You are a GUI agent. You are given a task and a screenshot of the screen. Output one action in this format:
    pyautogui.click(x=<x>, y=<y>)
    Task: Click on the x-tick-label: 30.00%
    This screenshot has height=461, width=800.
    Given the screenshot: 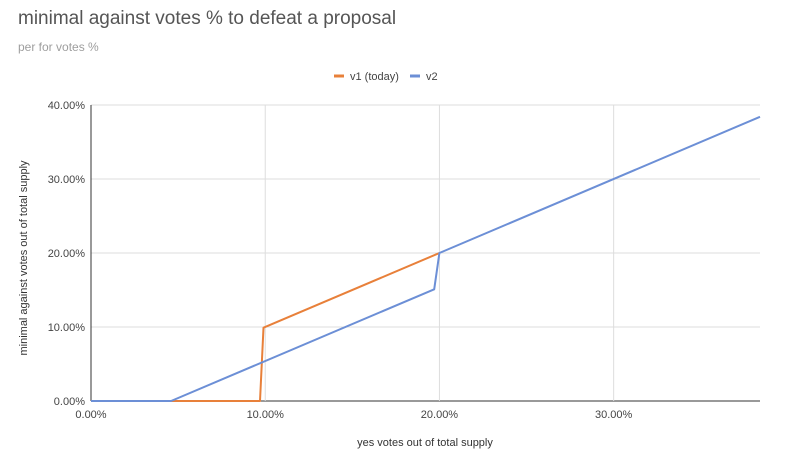 What is the action you would take?
    pyautogui.click(x=614, y=415)
    